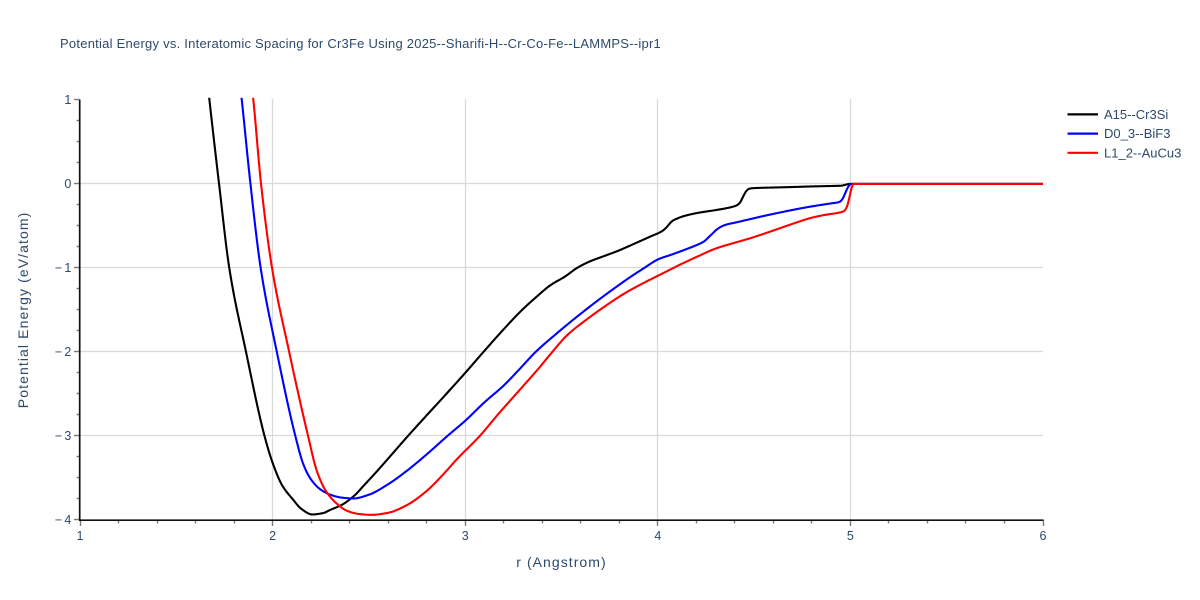  What do you see at coordinates (1137, 133) in the screenshot?
I see `svg-text: D0_3--BiF3` at bounding box center [1137, 133].